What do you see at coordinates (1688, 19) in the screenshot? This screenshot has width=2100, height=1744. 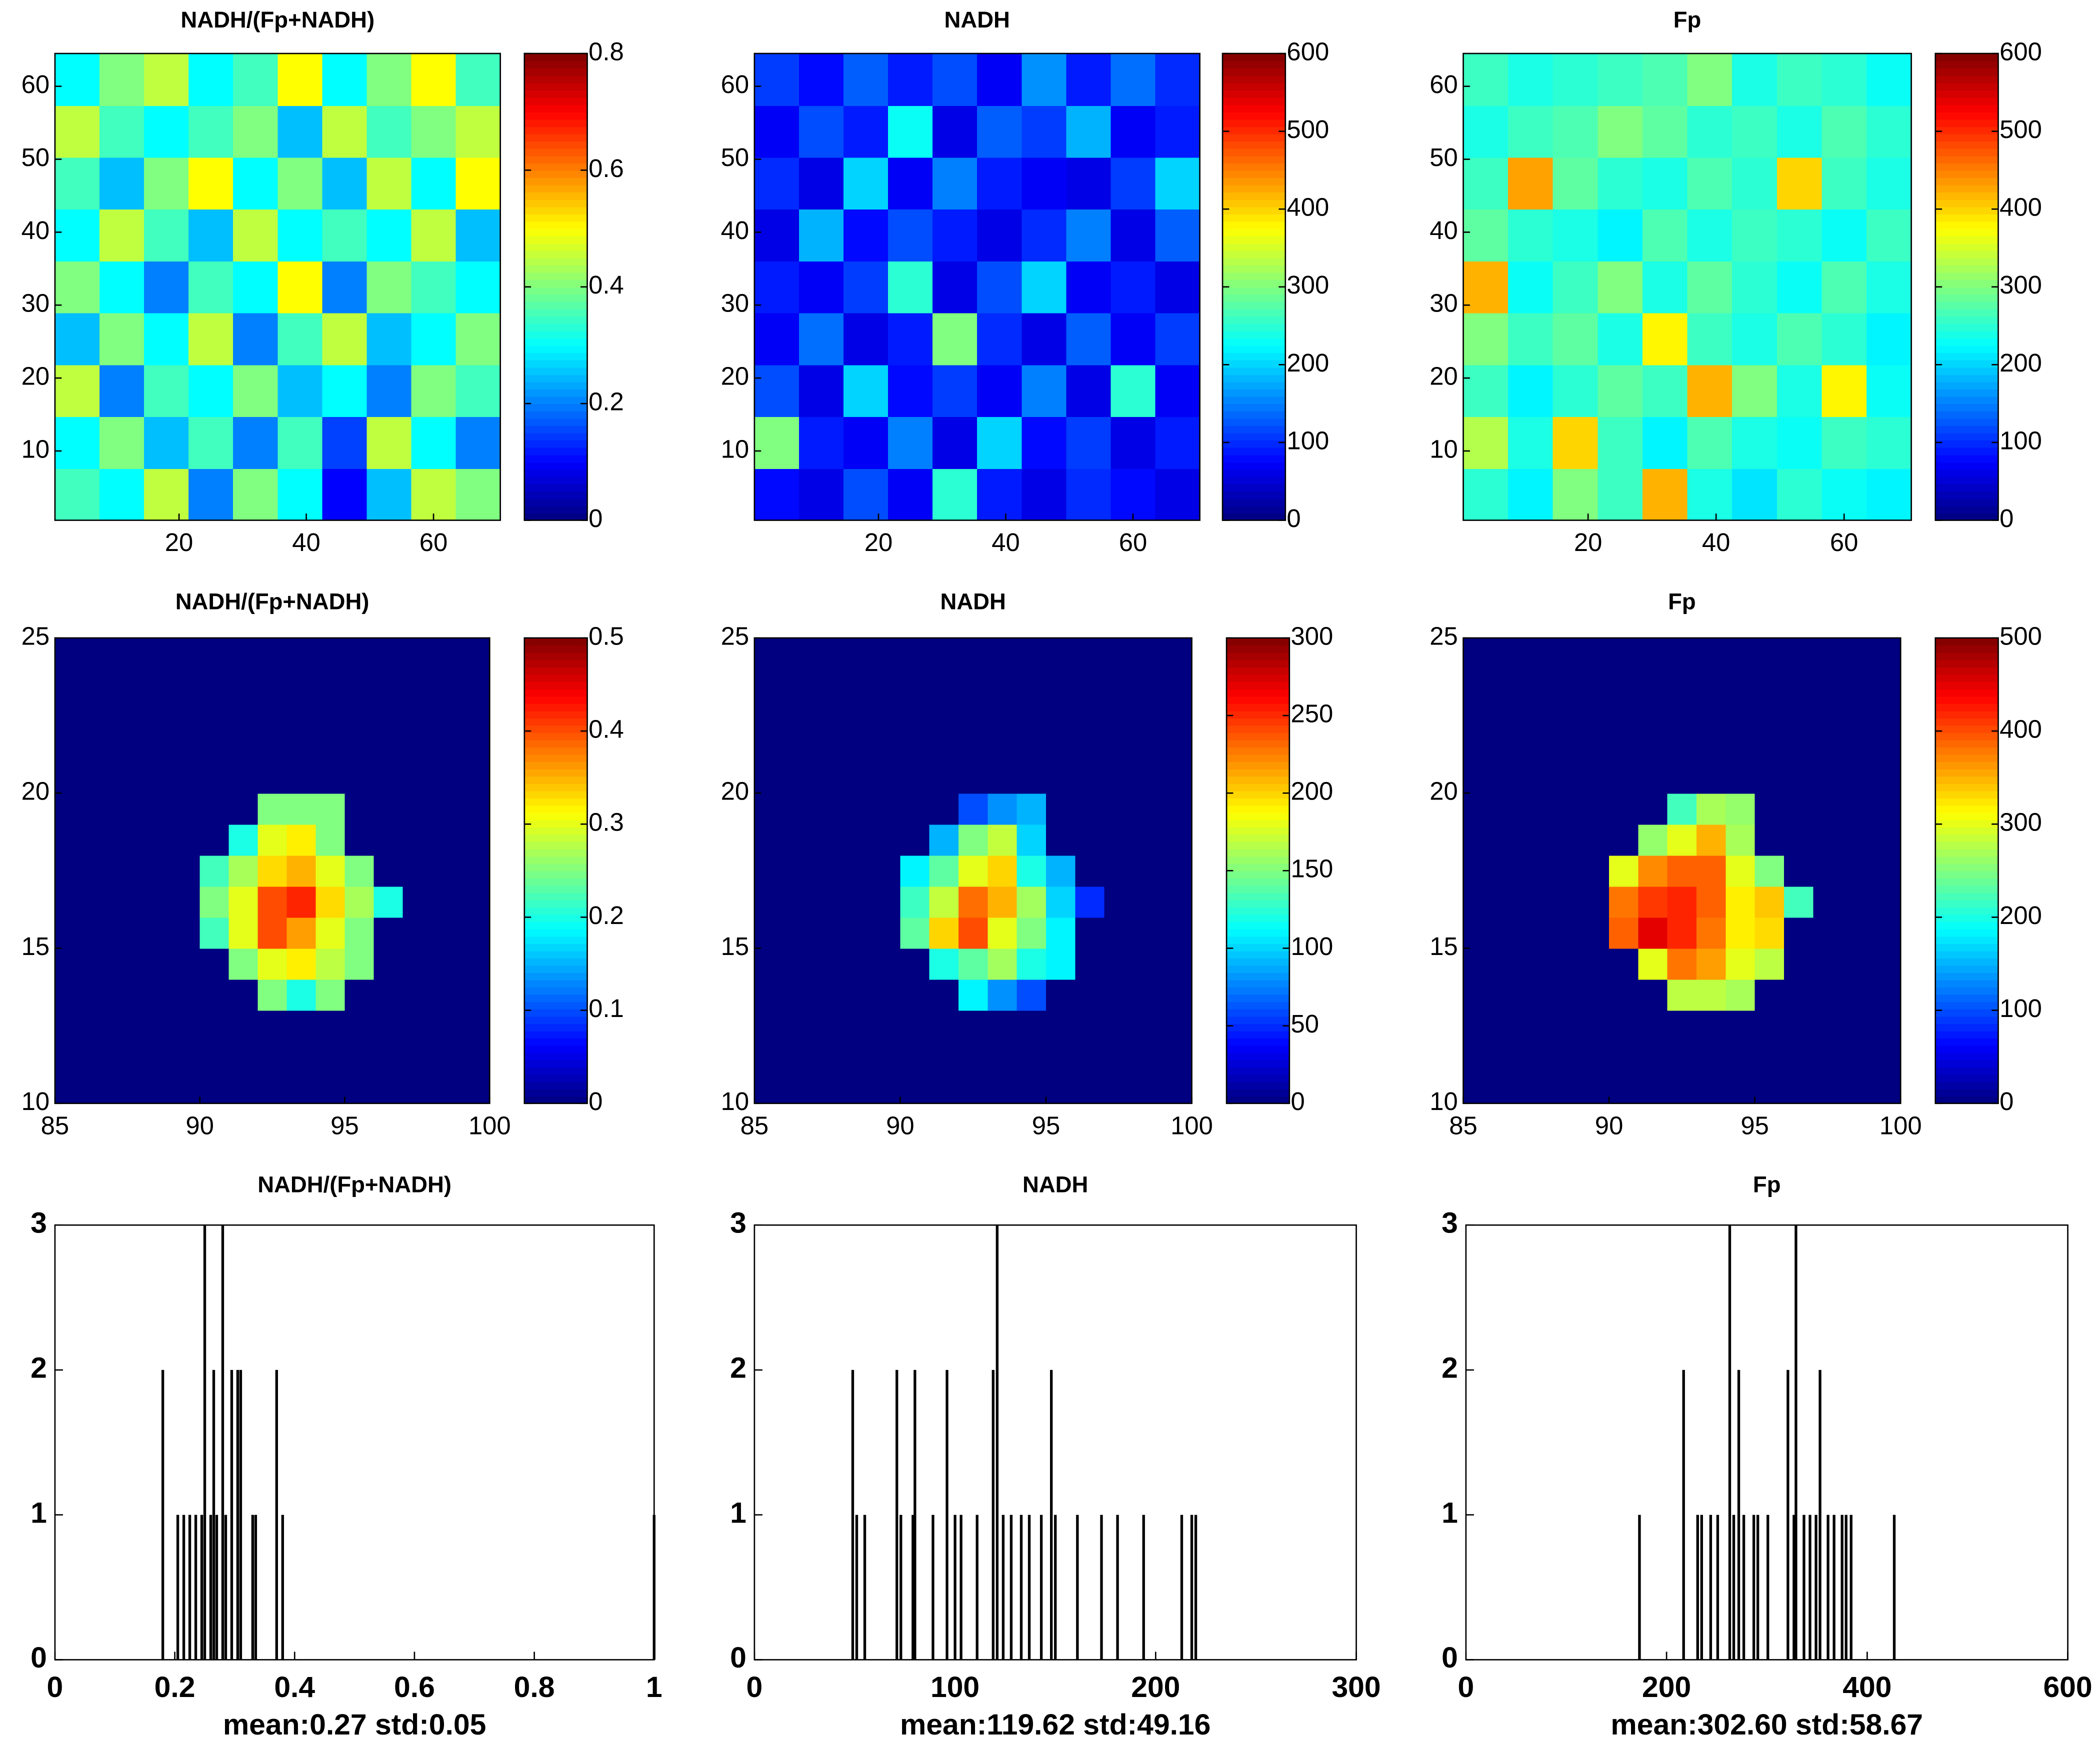 I see `chart-title: Fp` at bounding box center [1688, 19].